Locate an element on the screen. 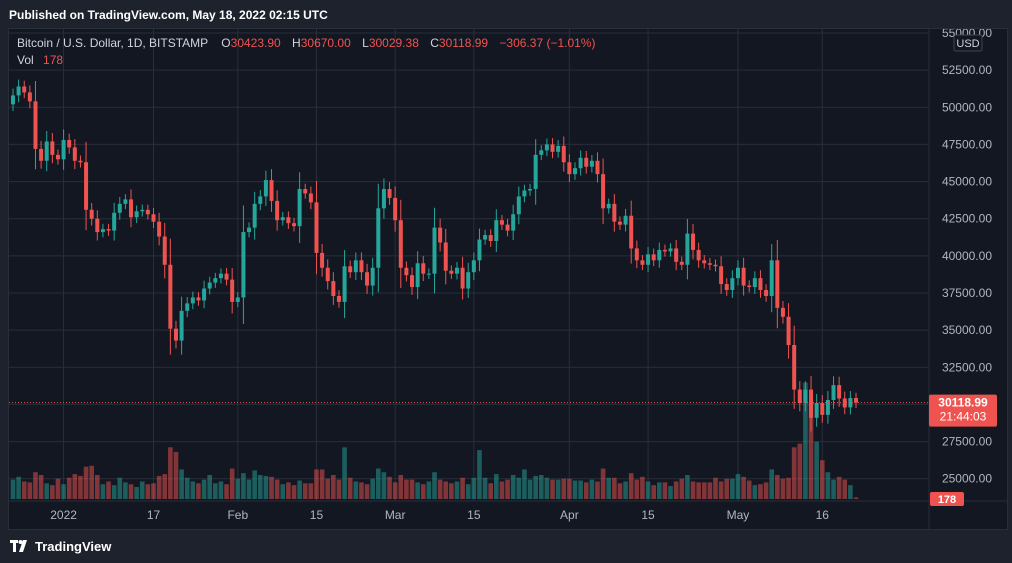 This screenshot has height=563, width=1012. legend-close-value: 30118.99 is located at coordinates (463, 43).